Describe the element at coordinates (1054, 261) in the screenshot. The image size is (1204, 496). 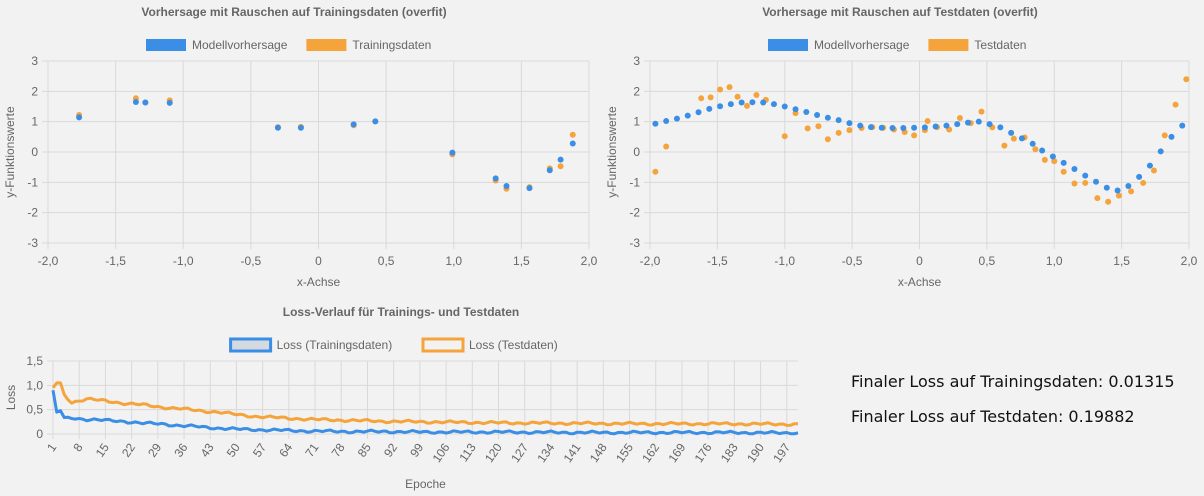
I see `x-tick-label: 1,0` at that location.